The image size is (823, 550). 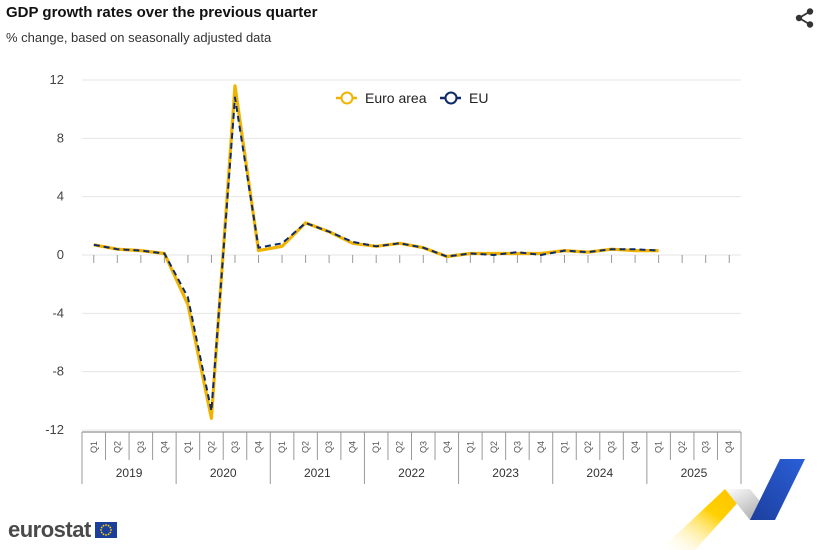 I want to click on legend-label: EU, so click(x=478, y=98).